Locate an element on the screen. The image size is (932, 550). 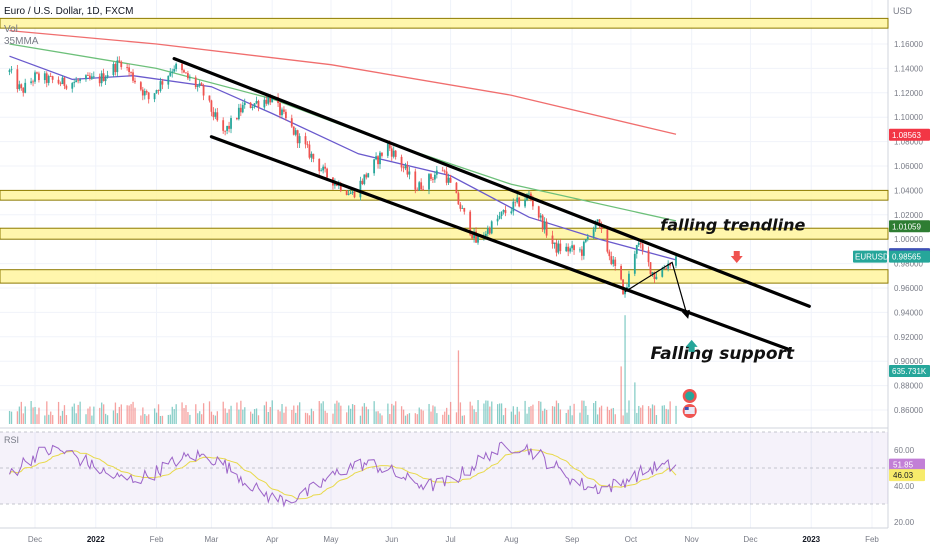
price-tick-label: 0.92000 is located at coordinates (908, 337).